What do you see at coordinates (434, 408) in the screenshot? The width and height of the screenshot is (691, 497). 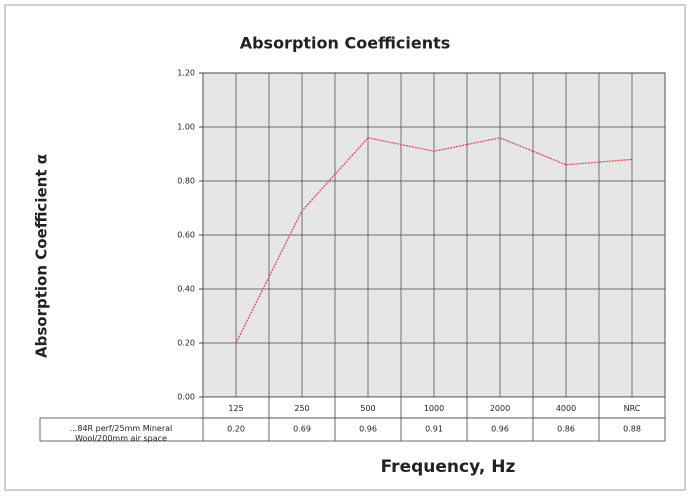 I see `x-tick-label: 1000` at bounding box center [434, 408].